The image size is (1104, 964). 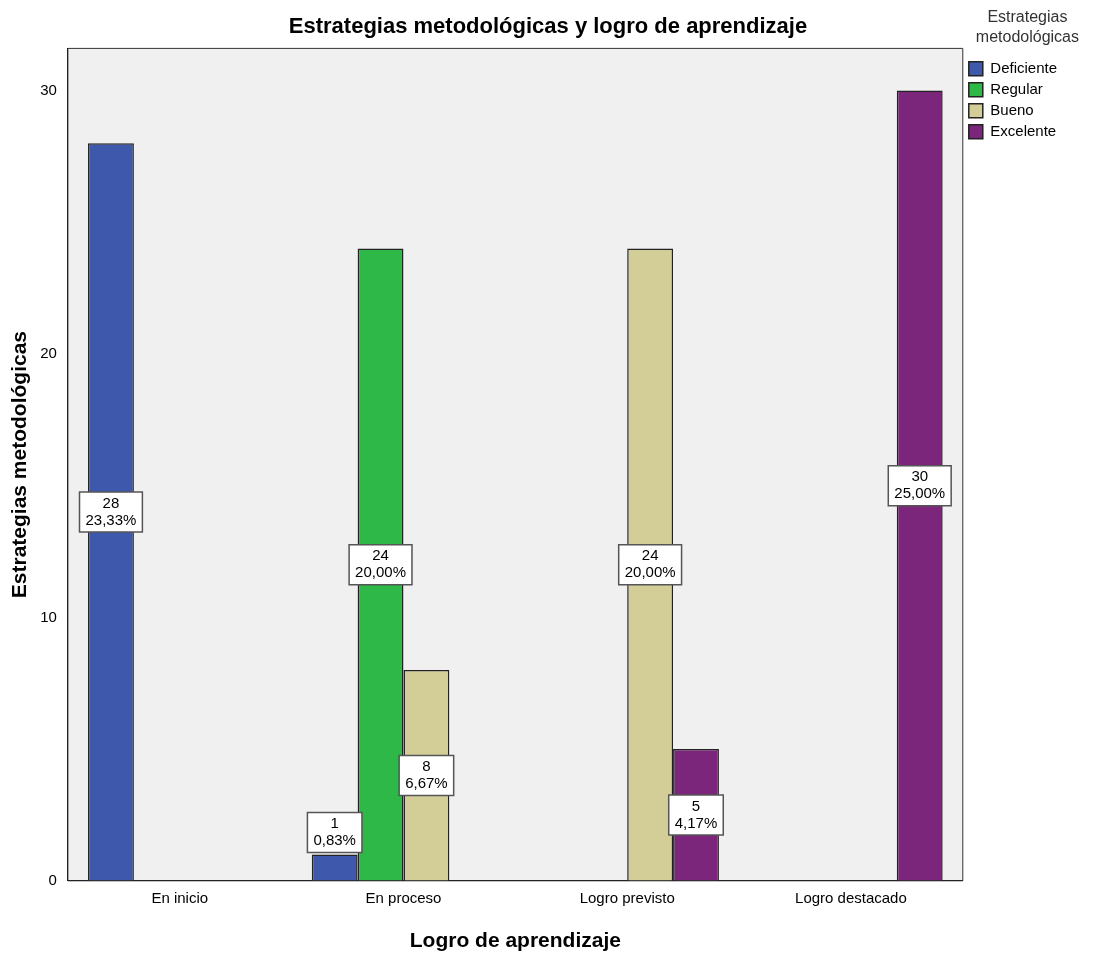 I want to click on y-tick-label: 10, so click(x=48, y=616).